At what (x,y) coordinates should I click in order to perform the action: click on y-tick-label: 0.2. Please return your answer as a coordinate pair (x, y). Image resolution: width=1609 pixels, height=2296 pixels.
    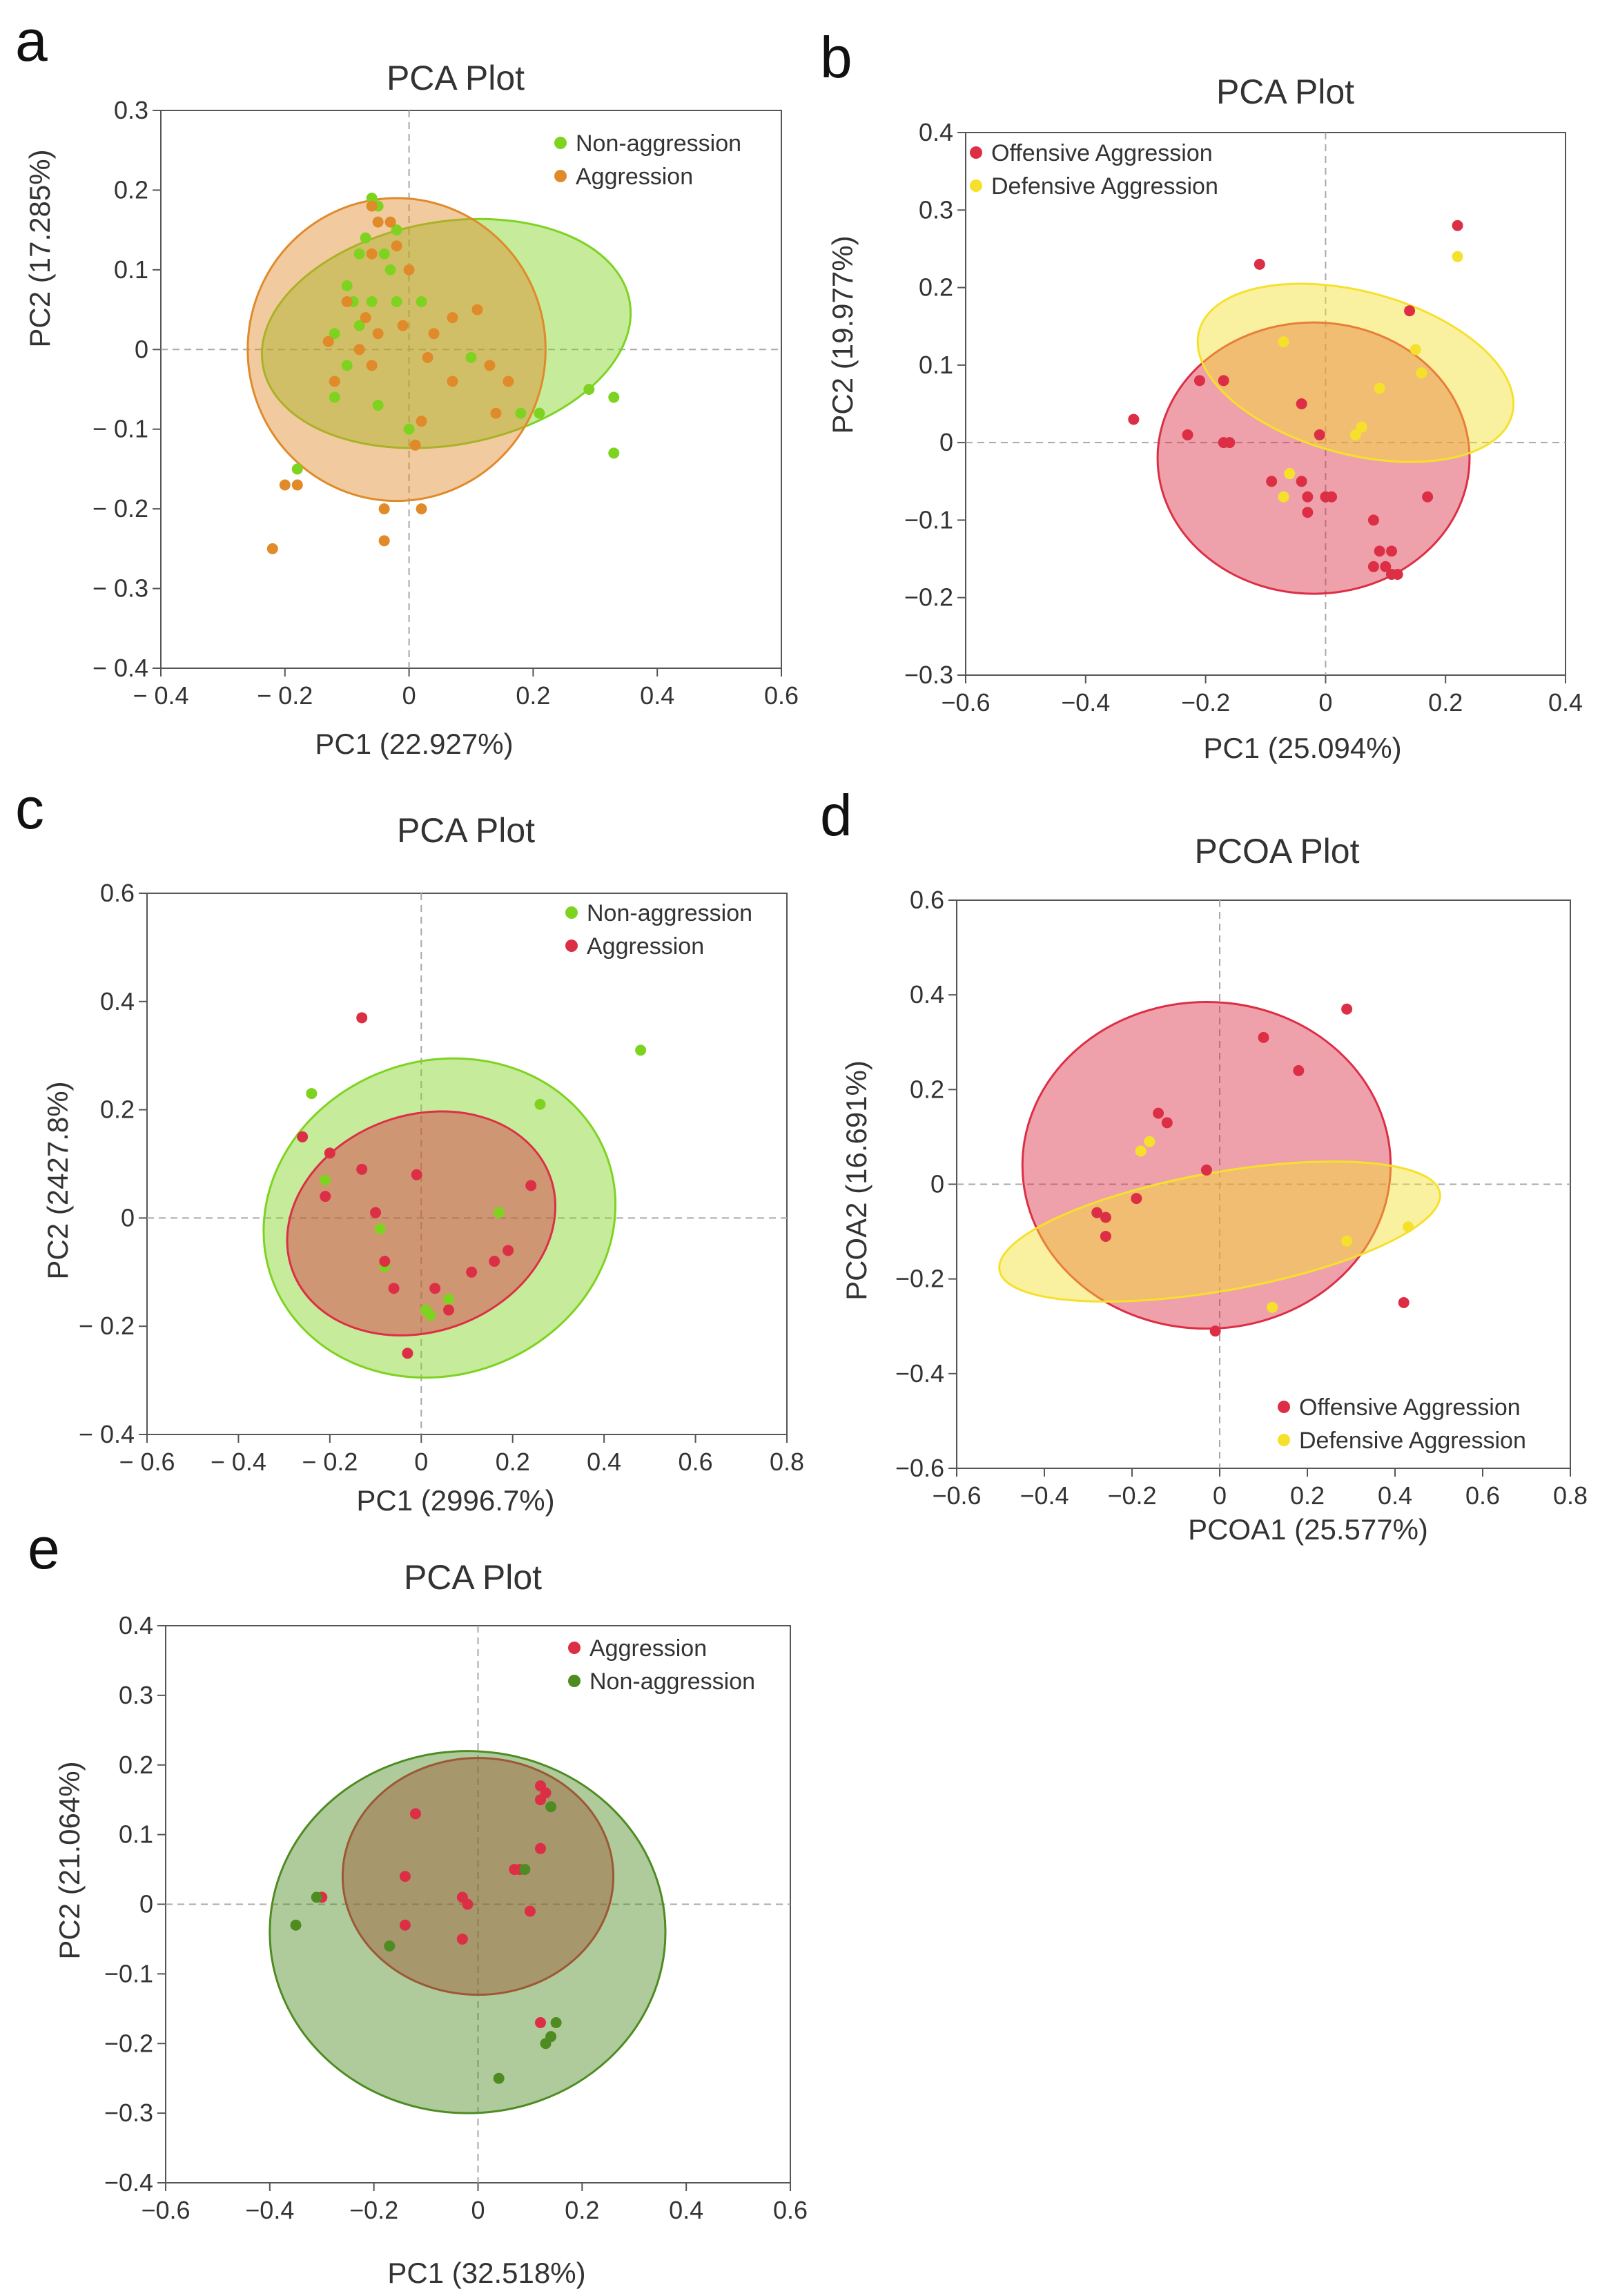
    Looking at the image, I should click on (927, 1089).